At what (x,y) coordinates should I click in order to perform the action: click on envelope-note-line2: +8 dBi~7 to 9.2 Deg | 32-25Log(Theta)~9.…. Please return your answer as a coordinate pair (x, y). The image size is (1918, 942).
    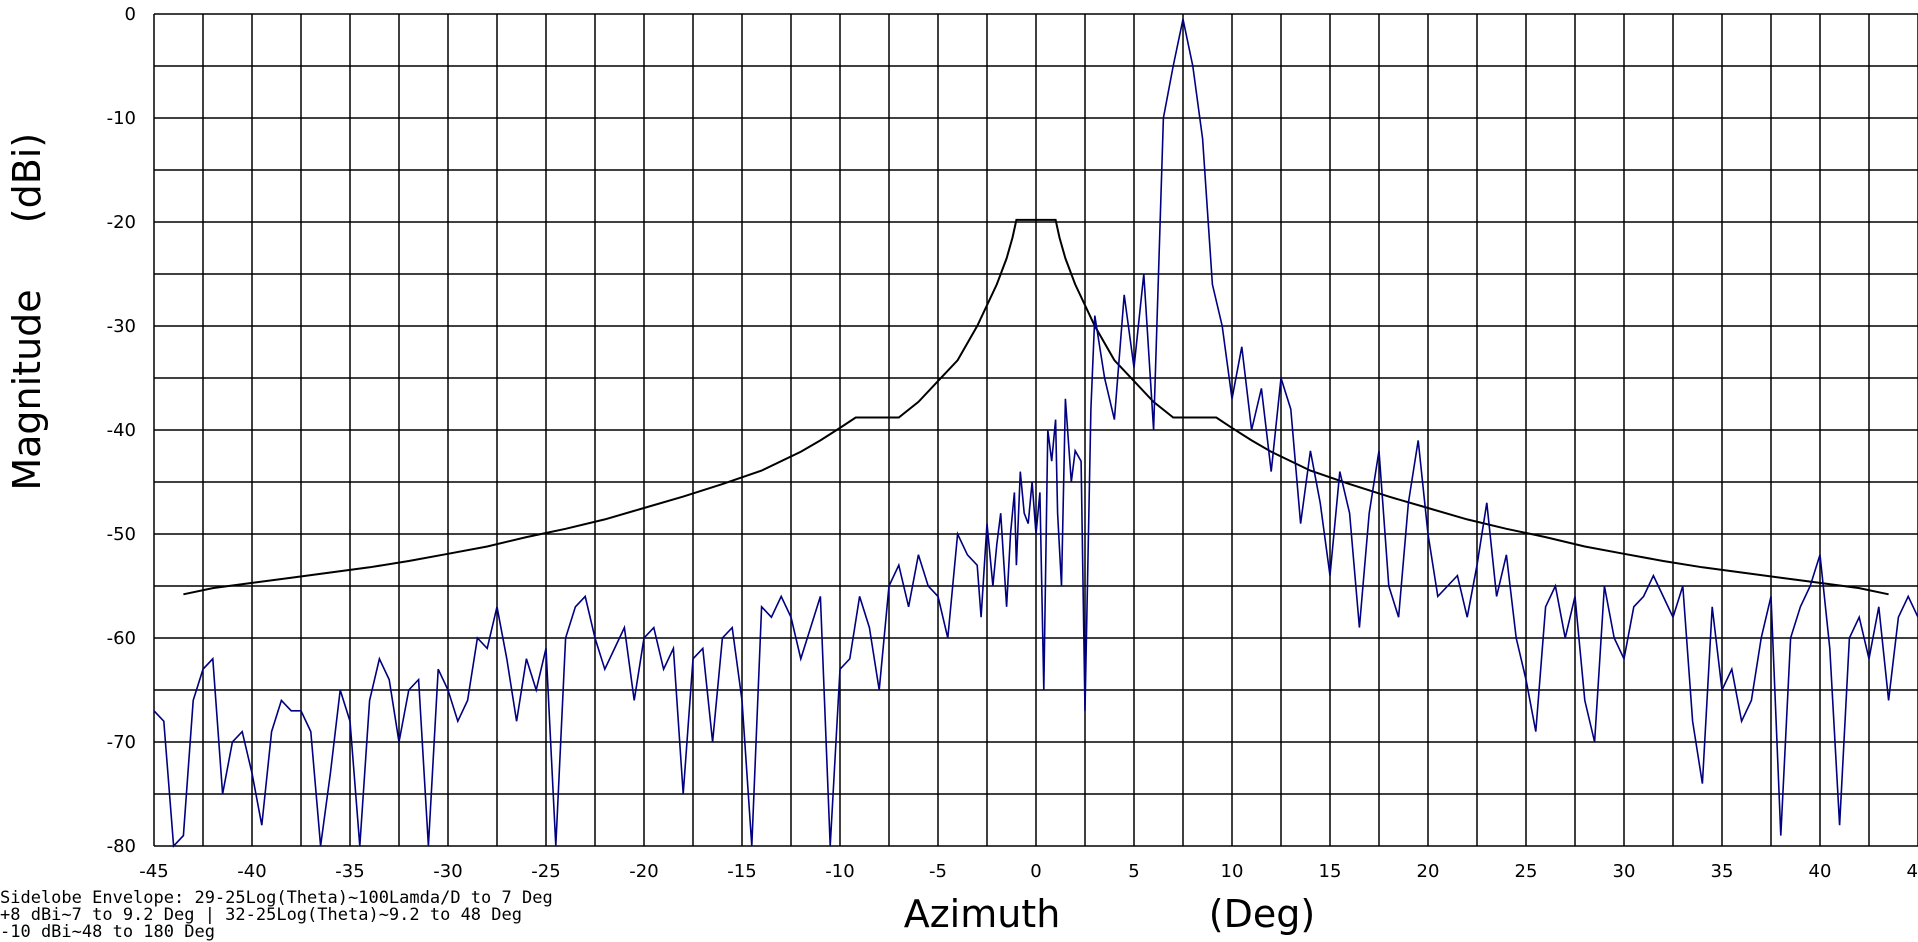
    Looking at the image, I should click on (261, 915).